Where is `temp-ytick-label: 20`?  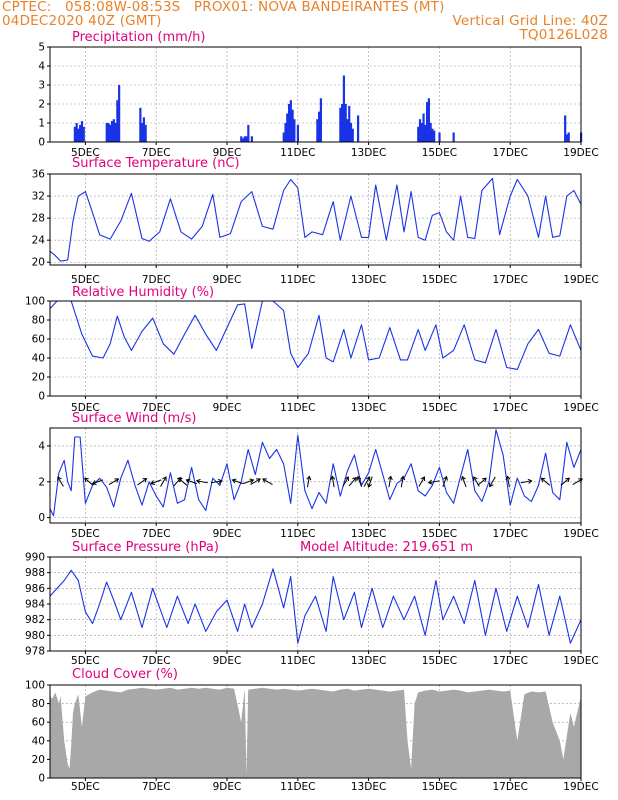
temp-ytick-label: 20 is located at coordinates (38, 263).